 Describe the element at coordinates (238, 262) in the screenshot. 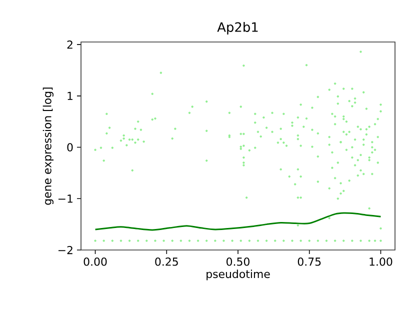

I see `x-tick-label: 0.50` at that location.